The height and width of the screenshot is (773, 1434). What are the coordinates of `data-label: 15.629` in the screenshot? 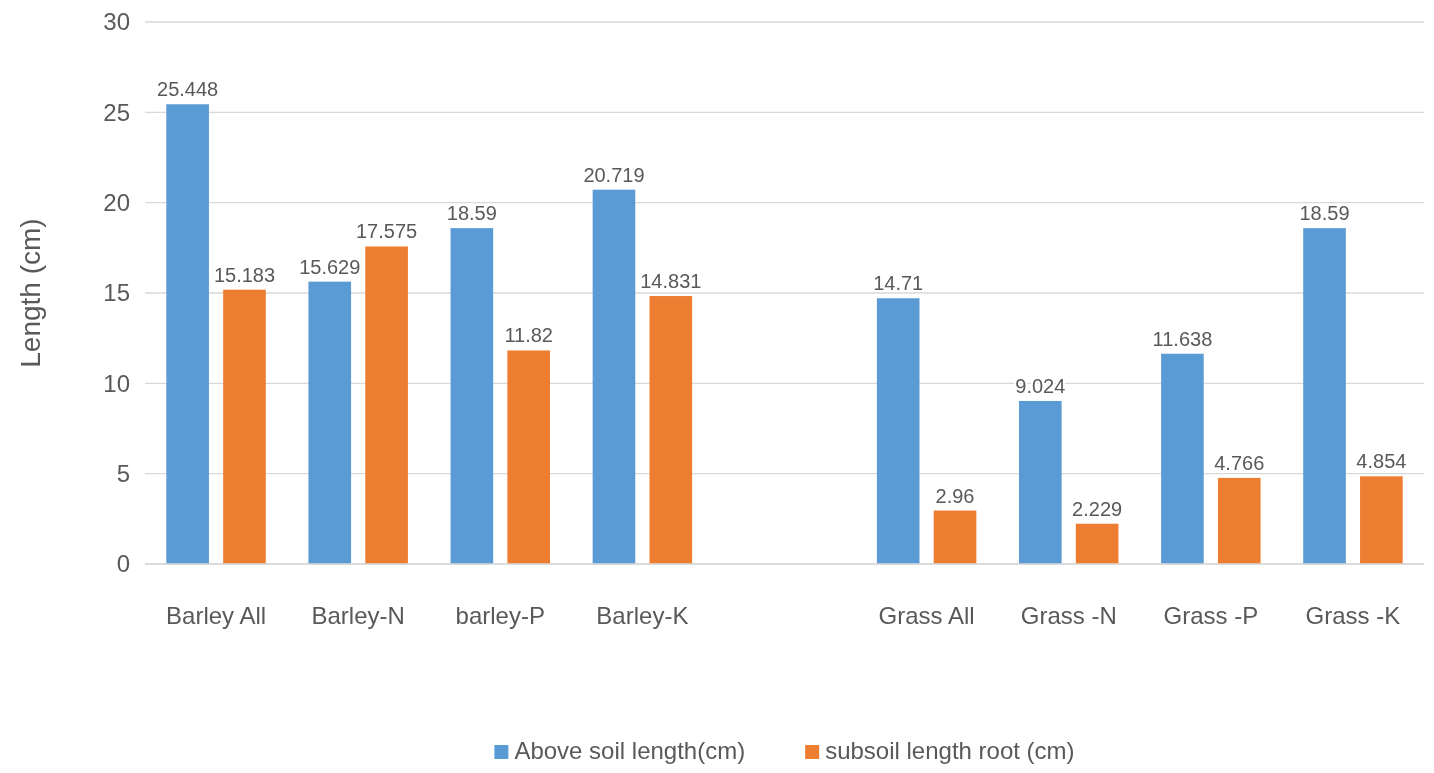 It's located at (330, 266).